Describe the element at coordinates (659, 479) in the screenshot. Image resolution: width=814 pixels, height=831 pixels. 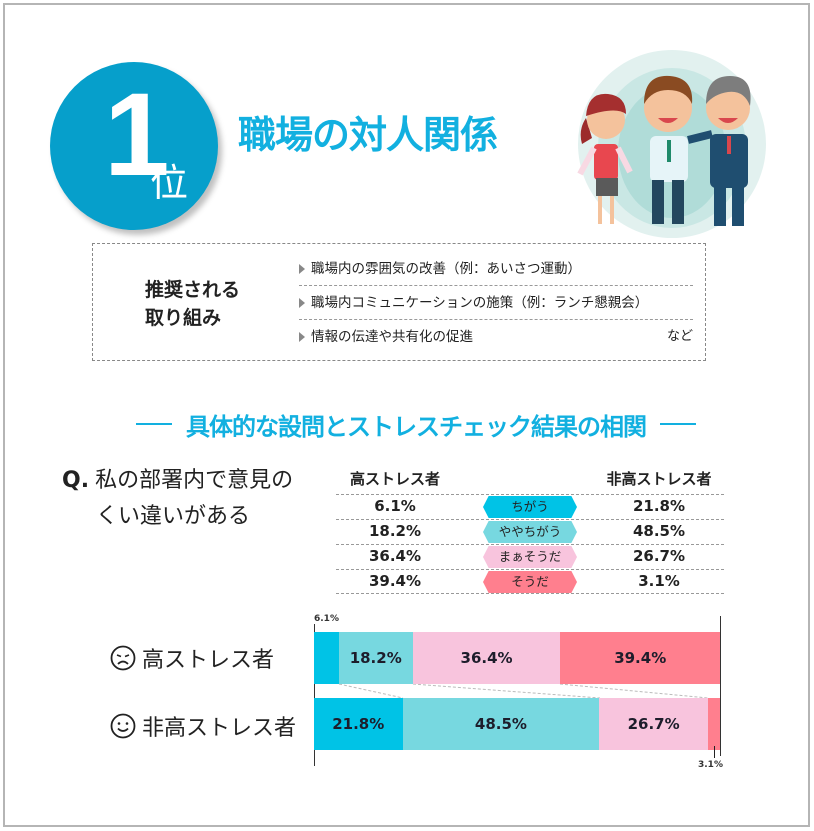
I see `col-header-non-high-stress: 非高ストレス者` at that location.